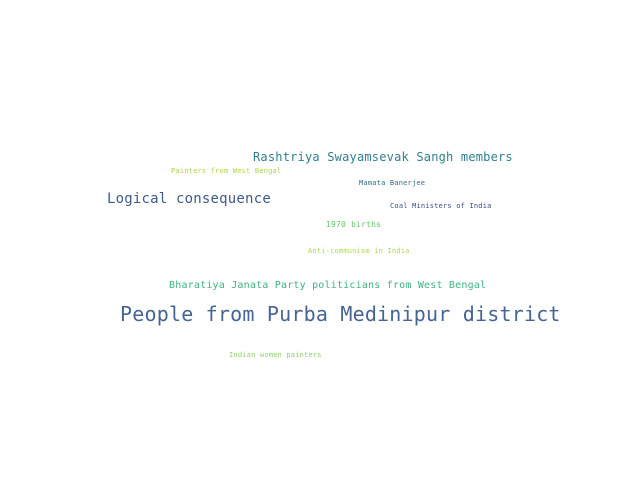 The width and height of the screenshot is (640, 480). Describe the element at coordinates (392, 183) in the screenshot. I see `word-mamata-banerjee: Mamata Banerjee` at that location.